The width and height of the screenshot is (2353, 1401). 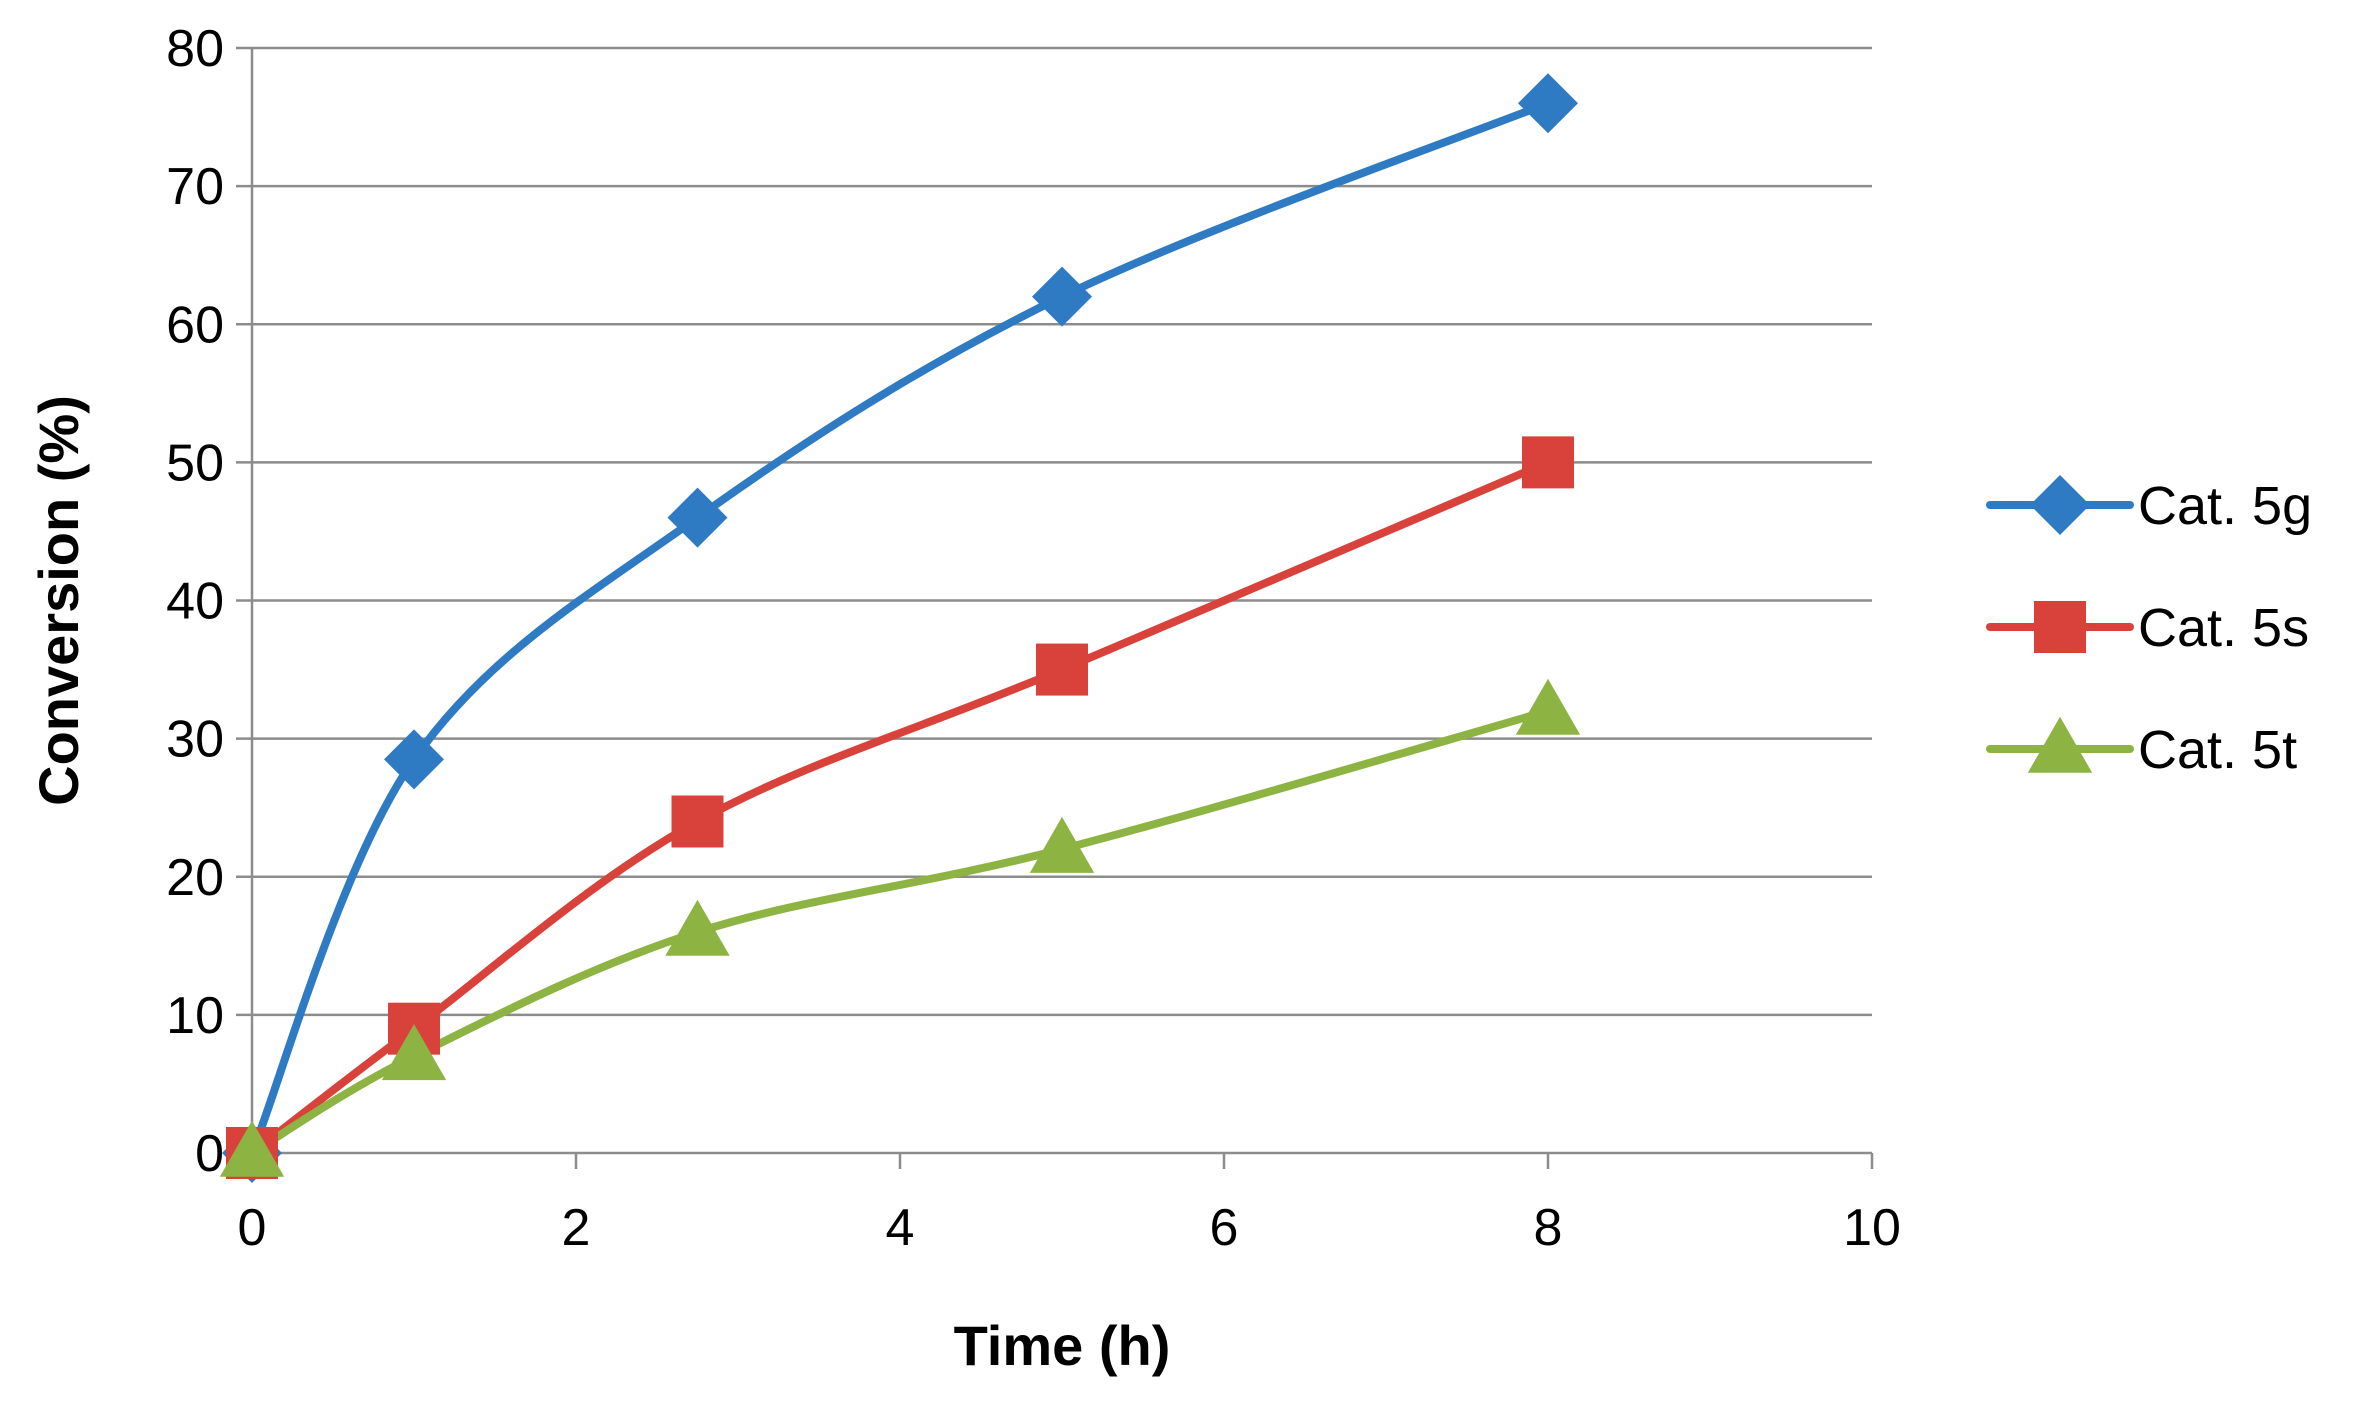 What do you see at coordinates (2060, 627) in the screenshot?
I see `legend-marker-cat-5s` at bounding box center [2060, 627].